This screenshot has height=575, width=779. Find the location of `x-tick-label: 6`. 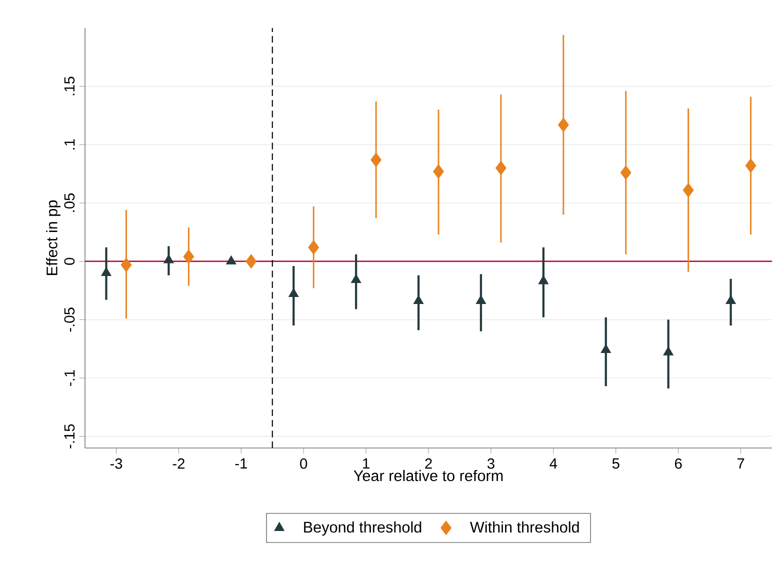

x-tick-label: 6 is located at coordinates (678, 463).